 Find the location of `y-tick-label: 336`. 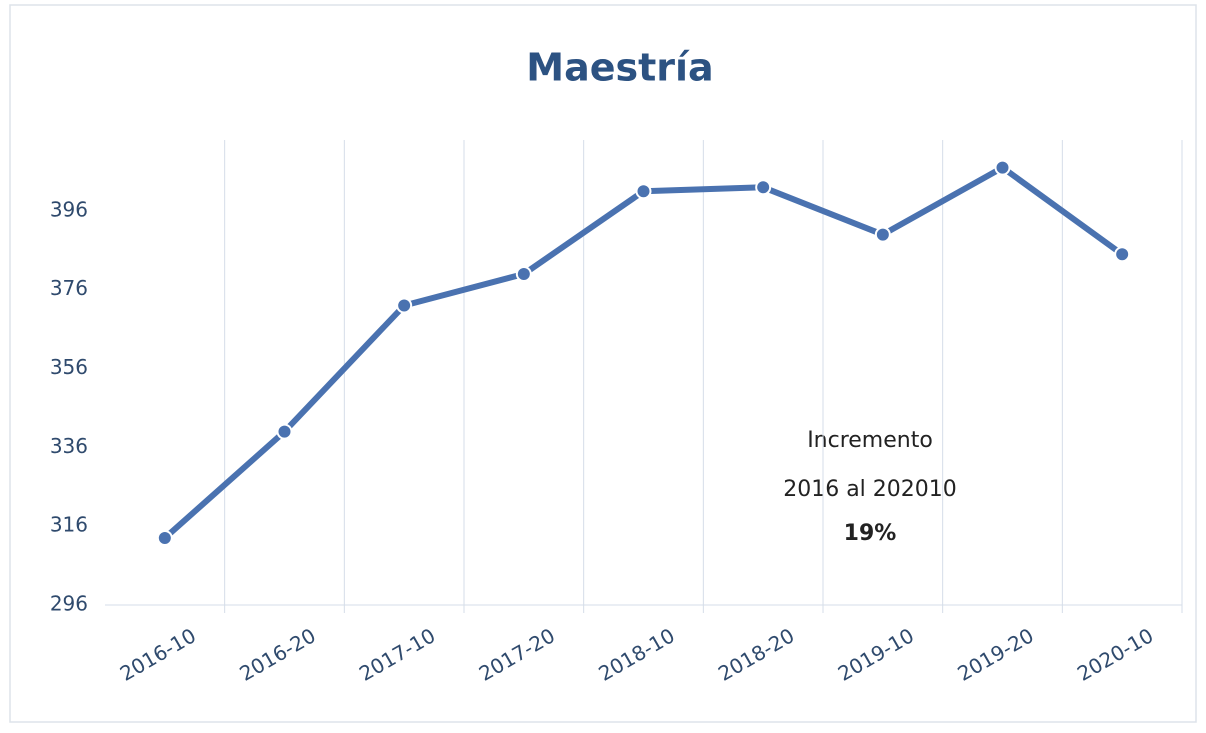

y-tick-label: 336 is located at coordinates (69, 446).